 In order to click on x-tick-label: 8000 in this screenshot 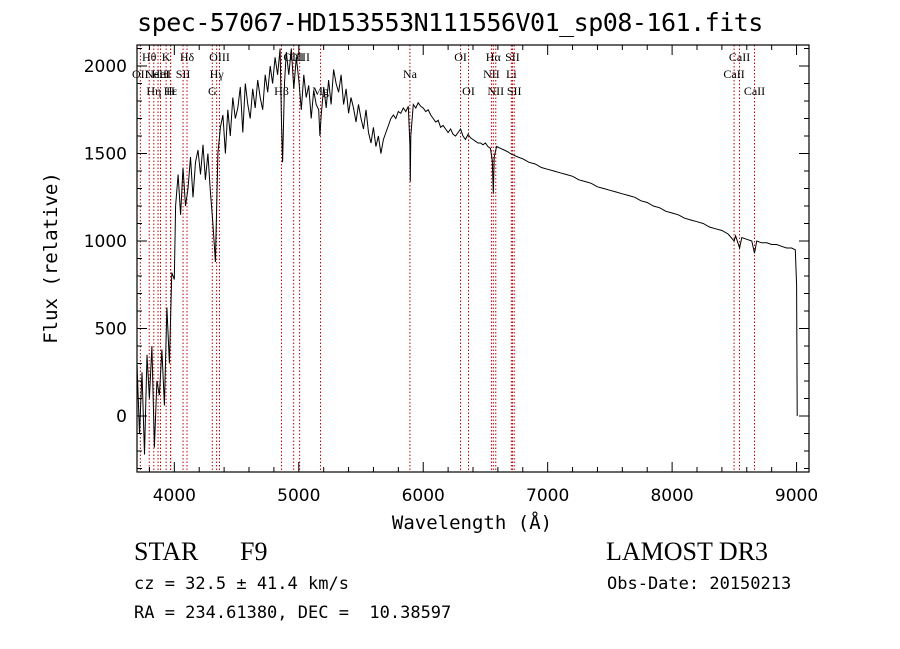, I will do `click(671, 496)`.